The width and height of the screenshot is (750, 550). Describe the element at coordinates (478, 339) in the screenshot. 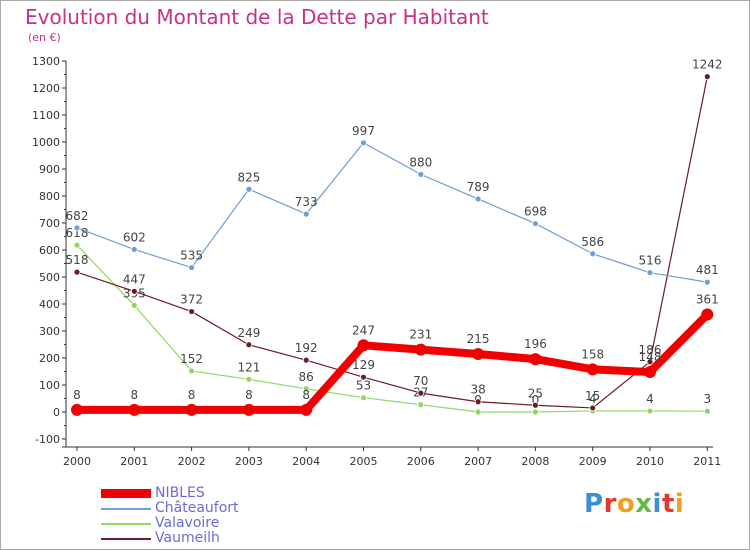

I see `data-label-nibles: 215` at that location.